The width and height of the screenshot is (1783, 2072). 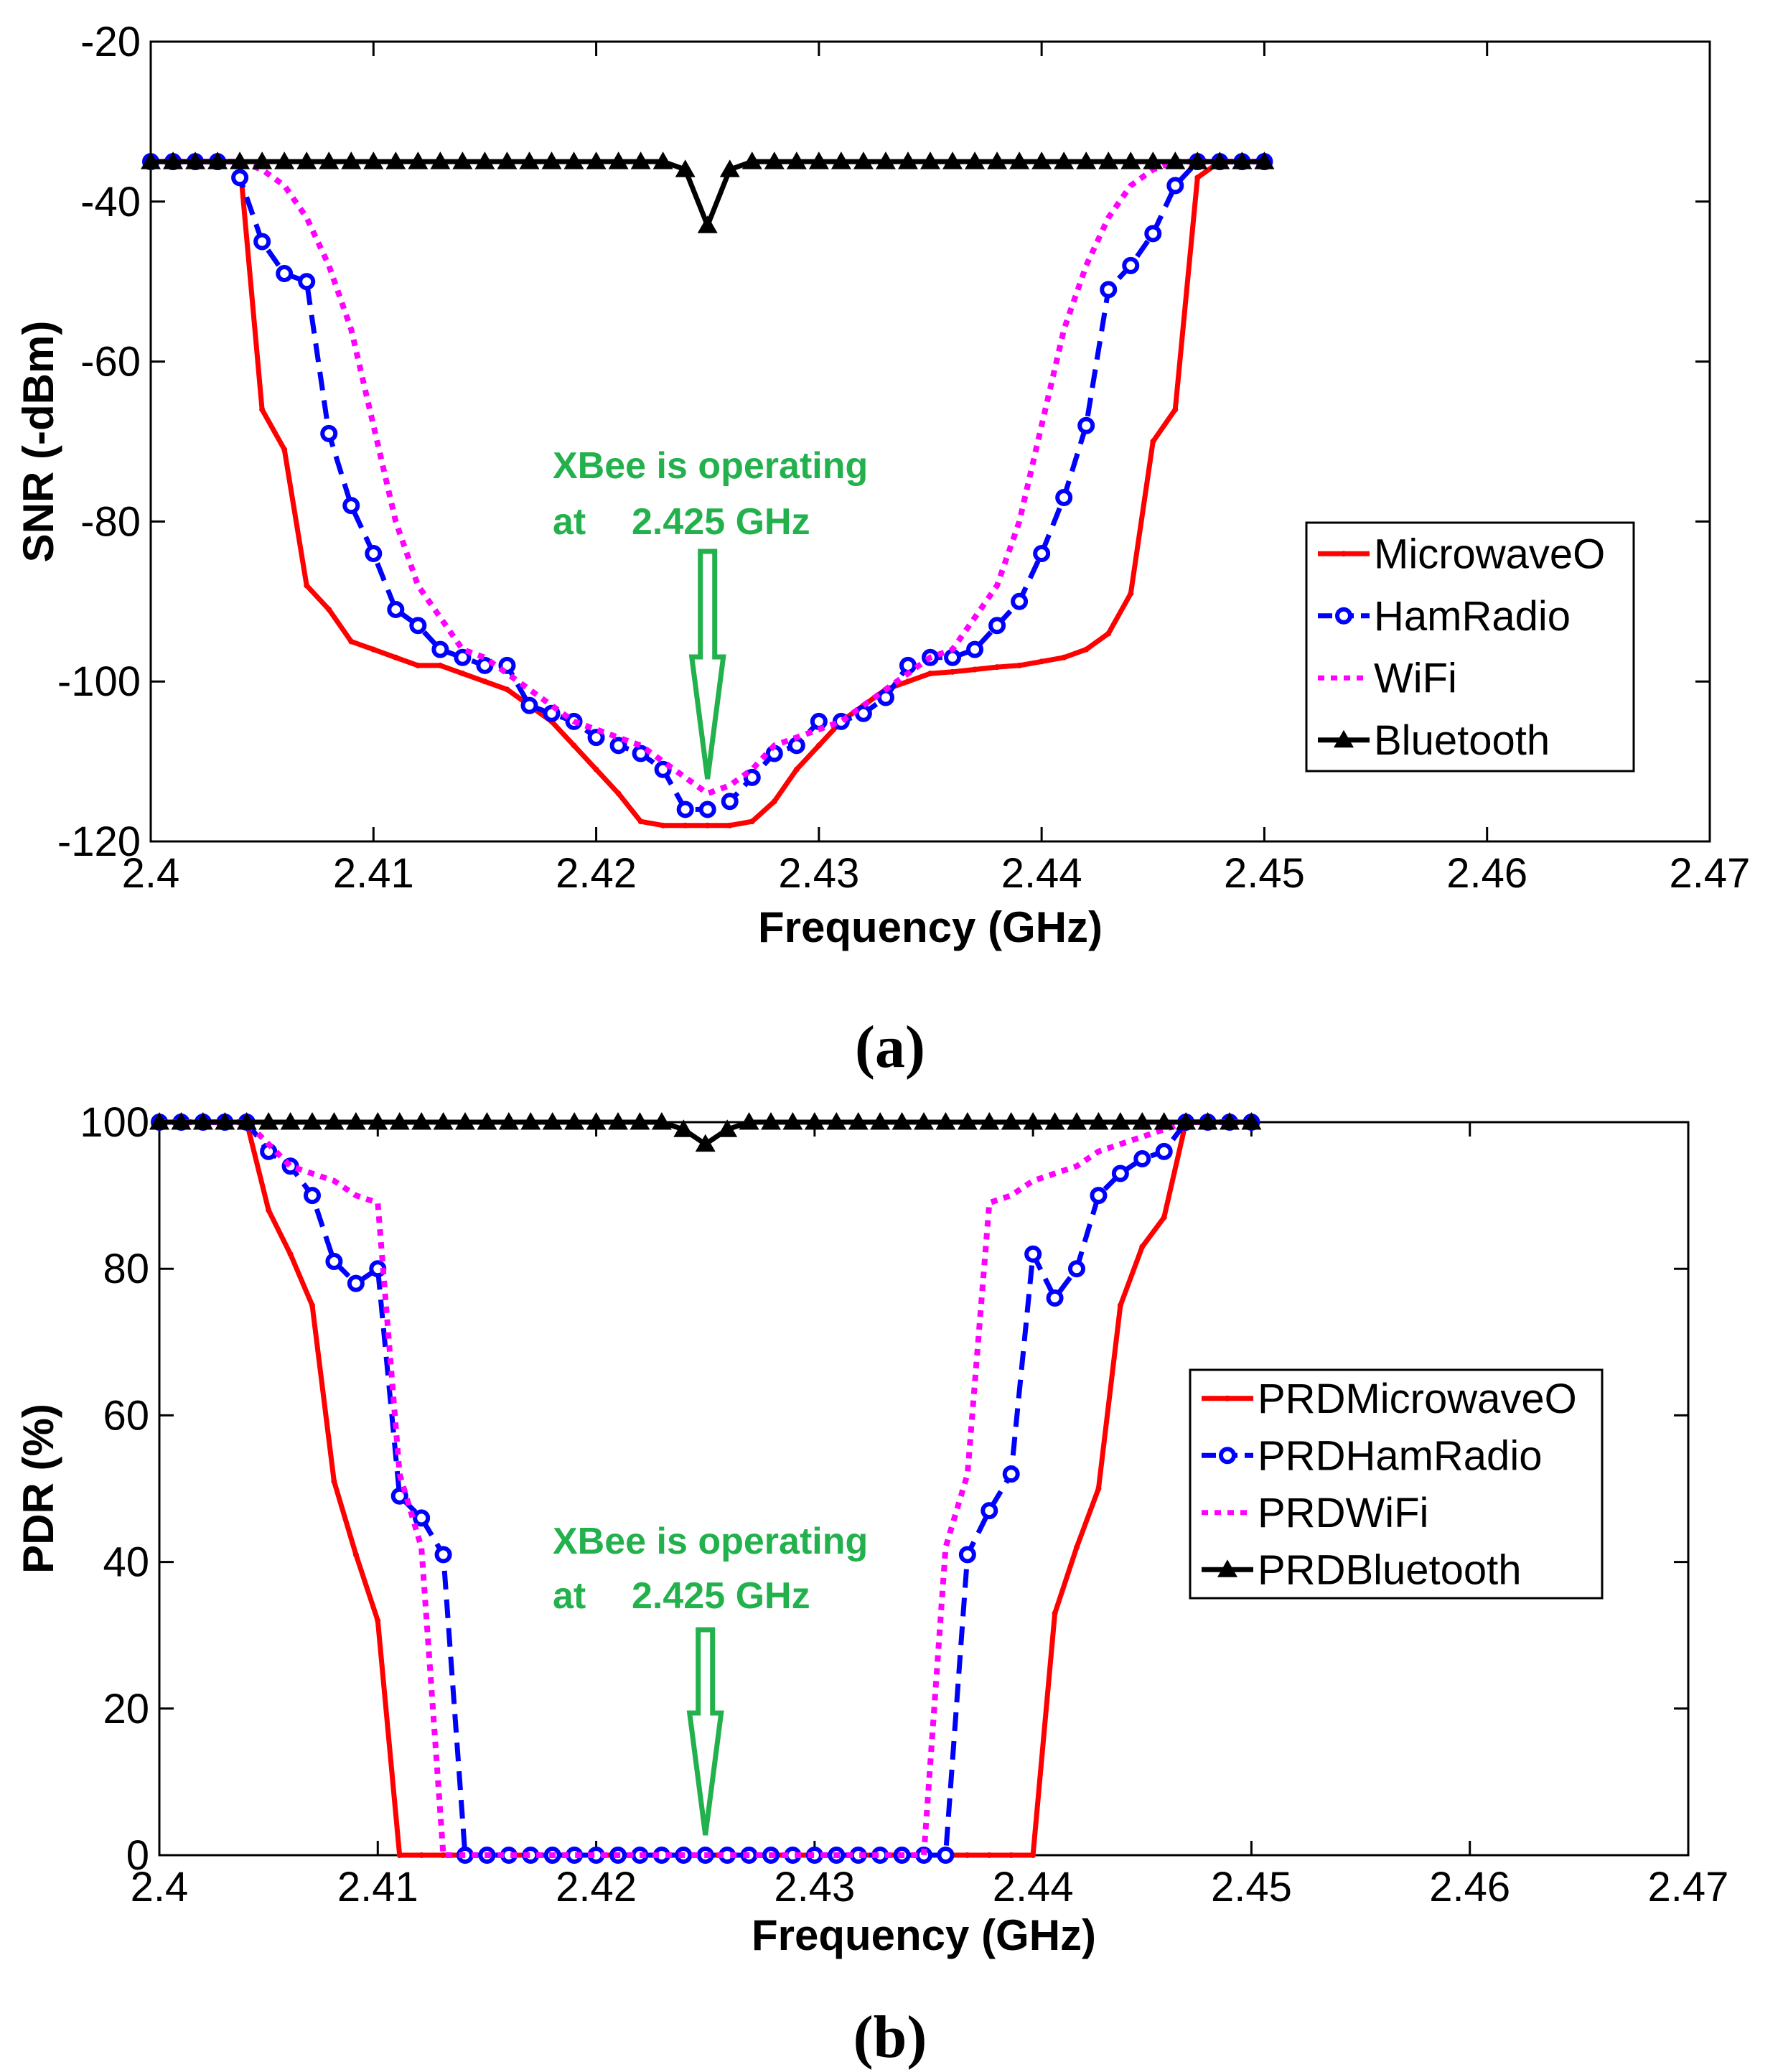 I want to click on x-tick-label: 2.4, so click(x=160, y=1887).